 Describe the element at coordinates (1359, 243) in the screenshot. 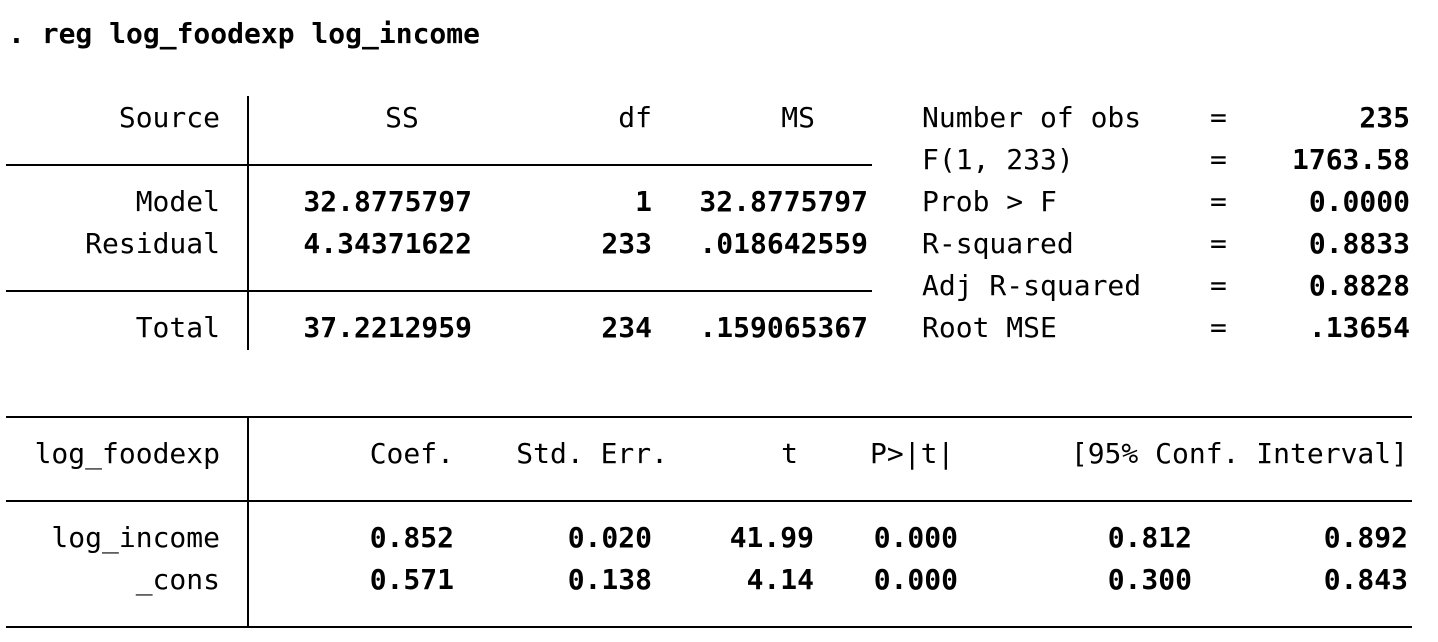

I see `stat-value: 0.8833` at that location.